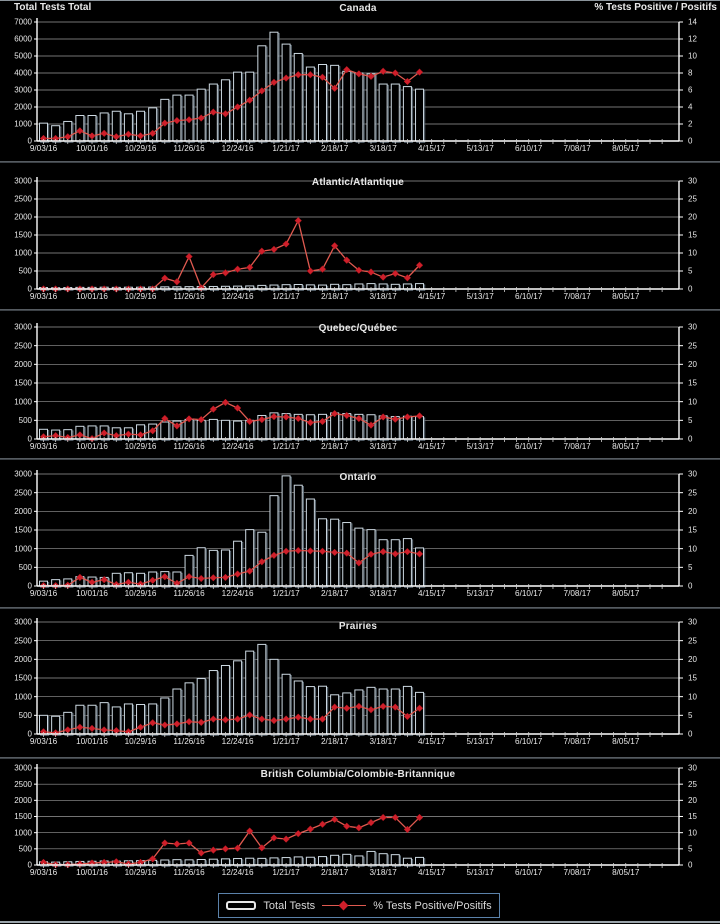 This screenshot has width=720, height=924. I want to click on left-axis-header: Total Tests Total, so click(53, 7).